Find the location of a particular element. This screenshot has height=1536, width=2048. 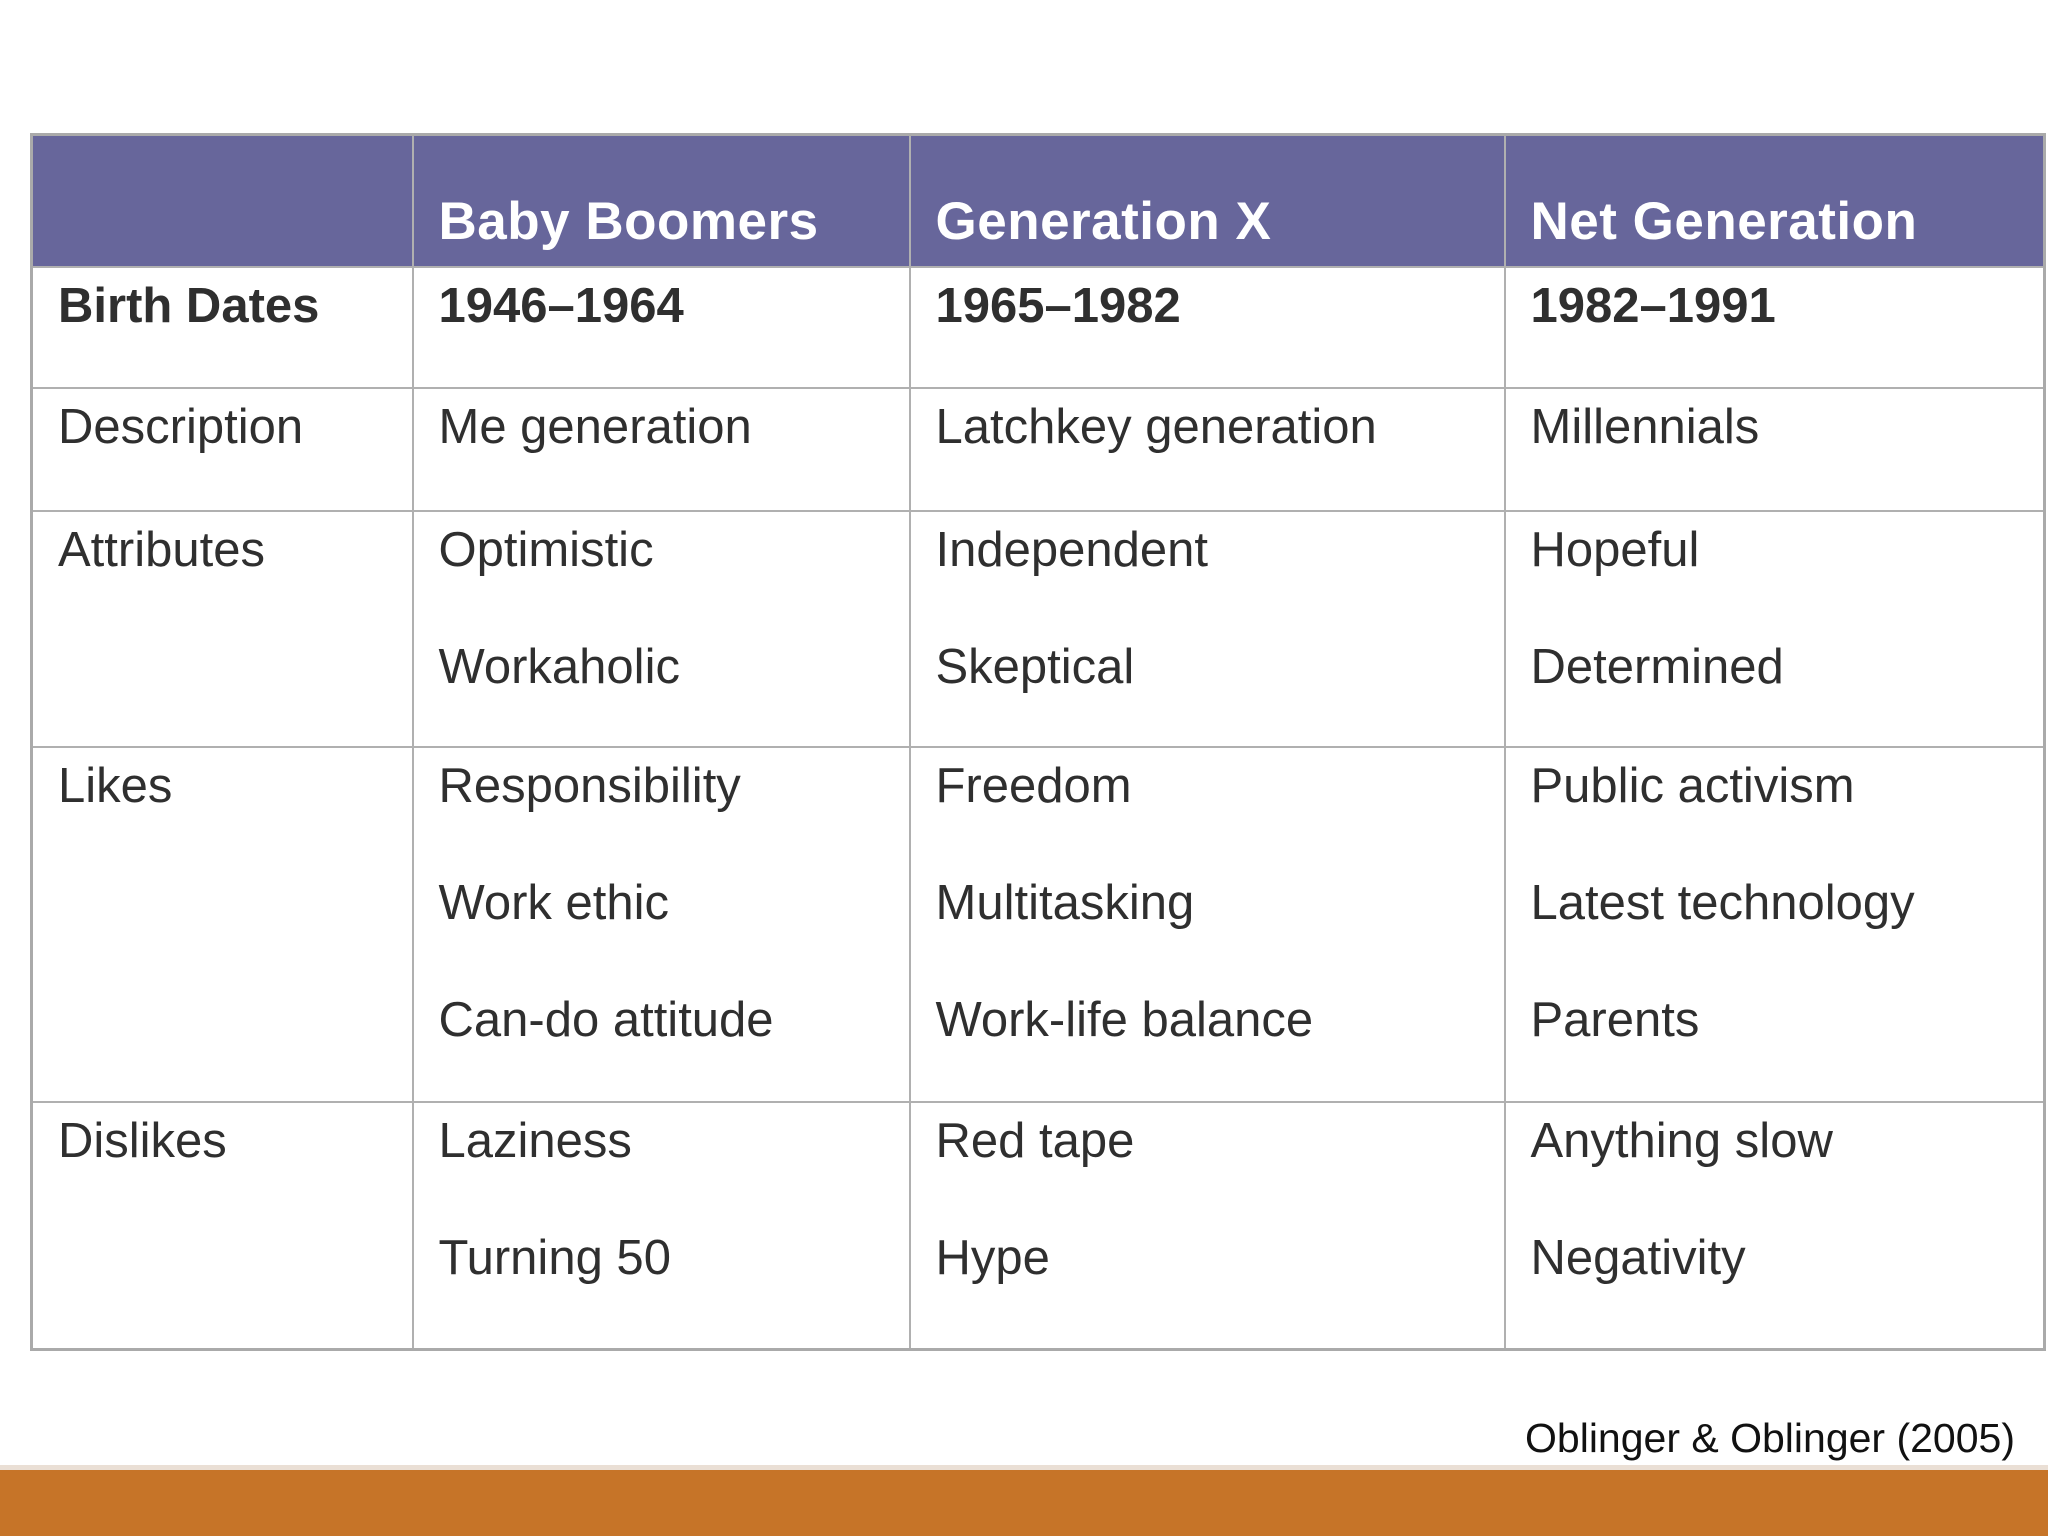

cell-line: Hype is located at coordinates (992, 1257).